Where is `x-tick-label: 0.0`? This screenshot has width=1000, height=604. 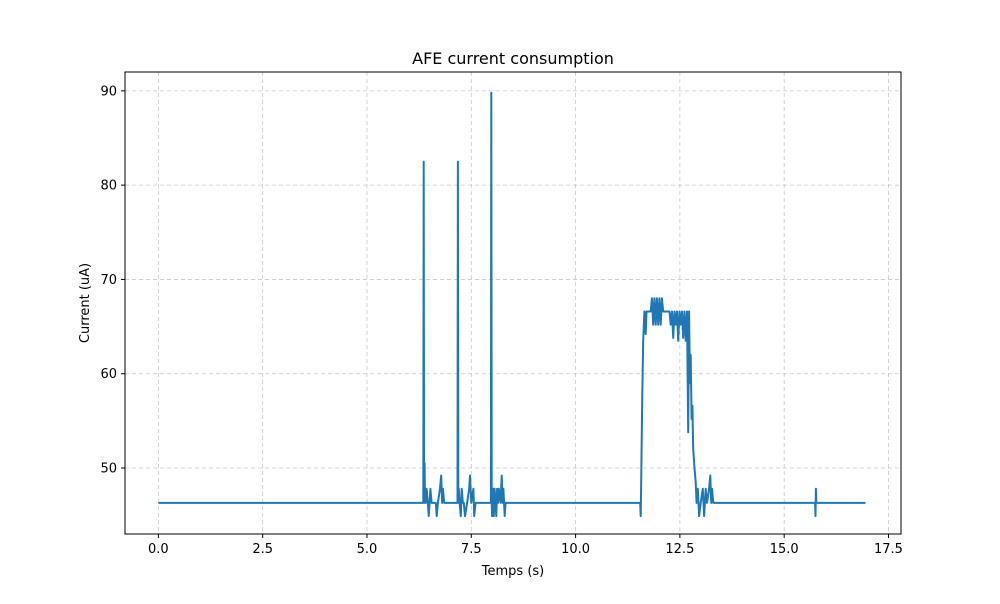
x-tick-label: 0.0 is located at coordinates (158, 549).